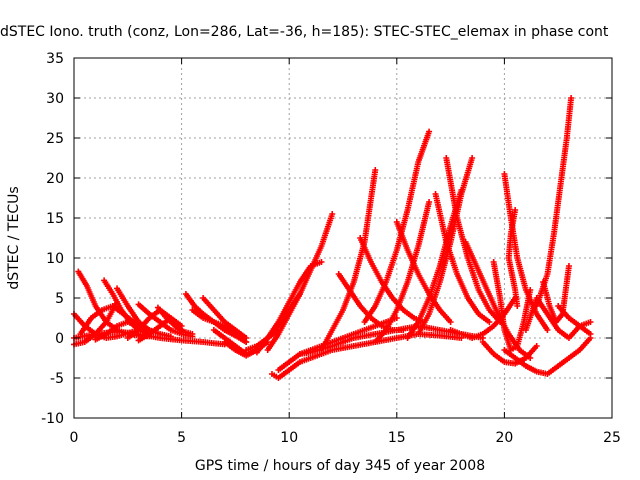 The height and width of the screenshot is (480, 640). What do you see at coordinates (397, 438) in the screenshot?
I see `x-tick-label: 15` at bounding box center [397, 438].